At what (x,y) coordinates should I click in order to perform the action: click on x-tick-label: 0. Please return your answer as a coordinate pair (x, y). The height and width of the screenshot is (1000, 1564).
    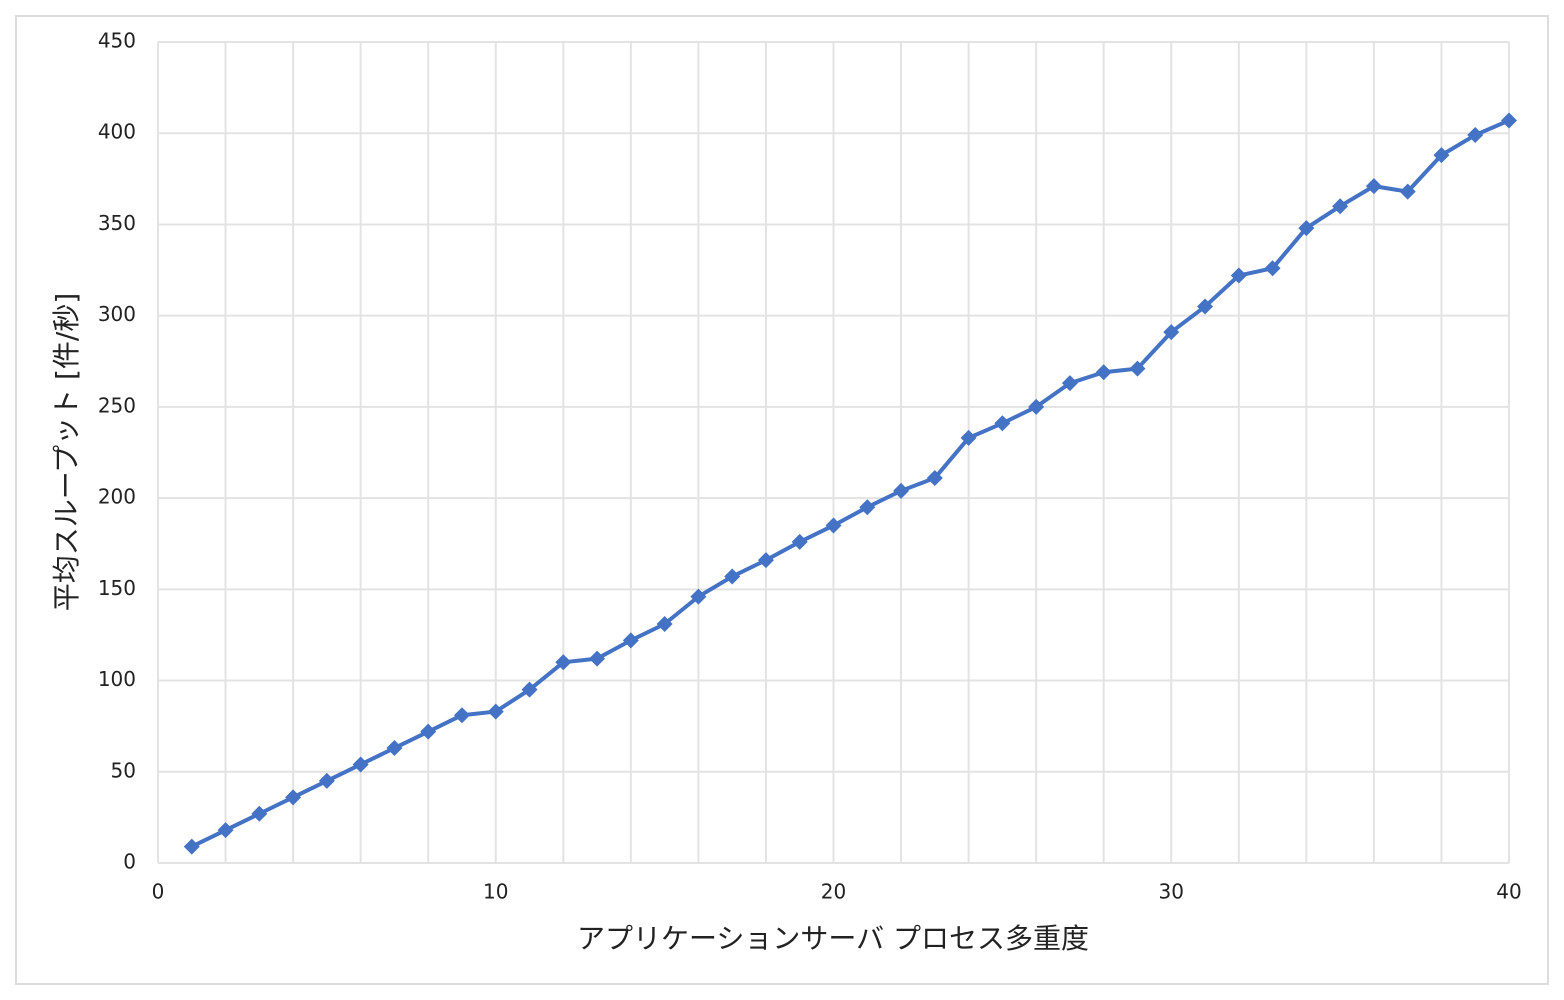
    Looking at the image, I should click on (158, 892).